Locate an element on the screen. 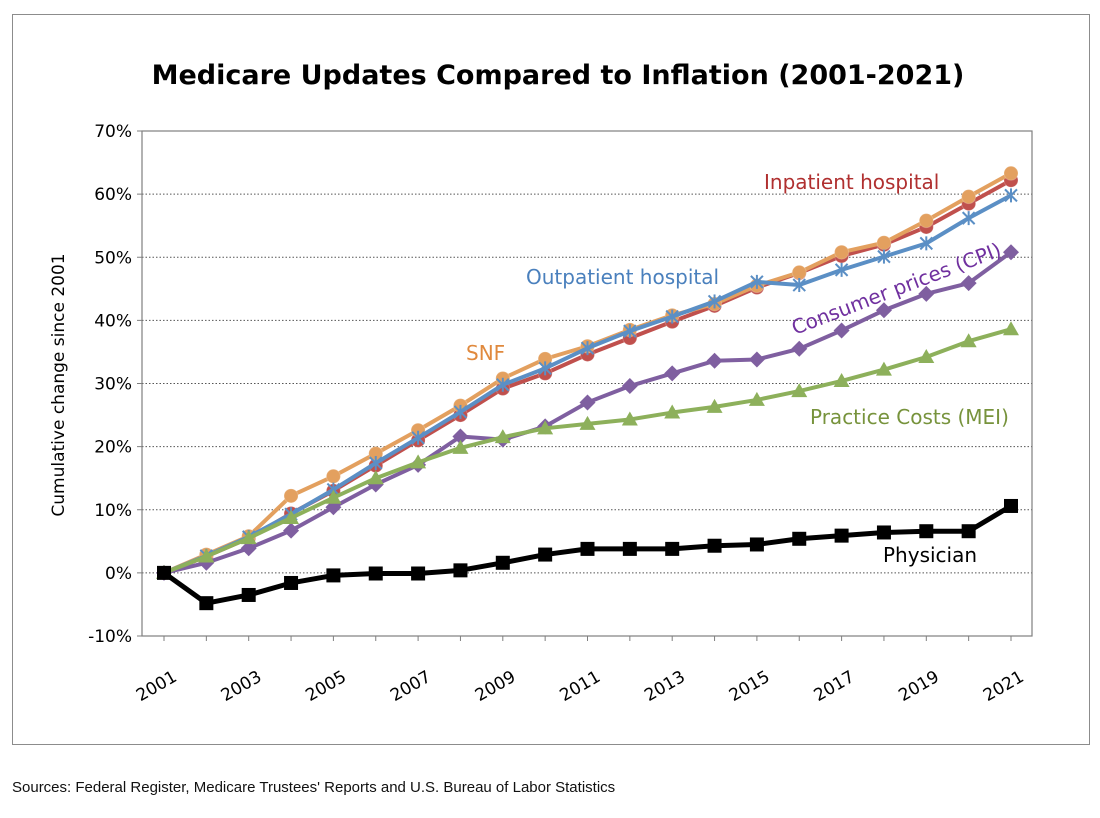  series-label: Physician is located at coordinates (930, 555).